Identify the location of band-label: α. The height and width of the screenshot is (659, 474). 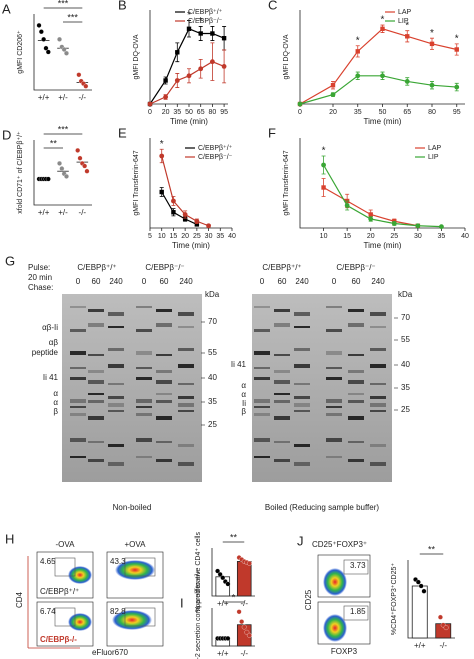
(55, 393).